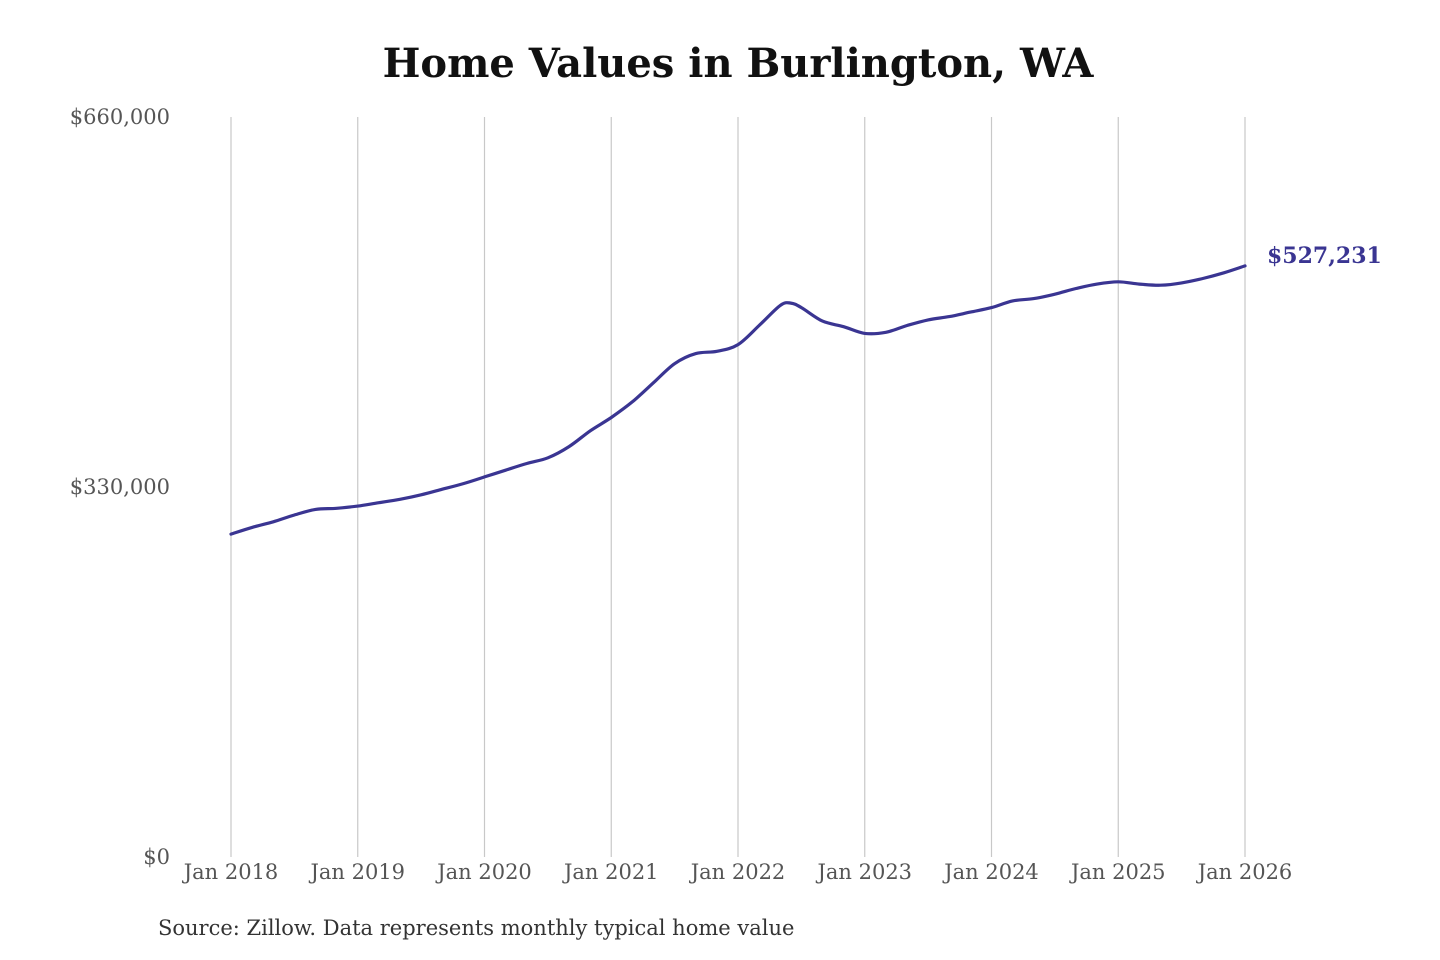 This screenshot has height=960, width=1440. Describe the element at coordinates (863, 872) in the screenshot. I see `x-tick-label: Jan 2023` at that location.